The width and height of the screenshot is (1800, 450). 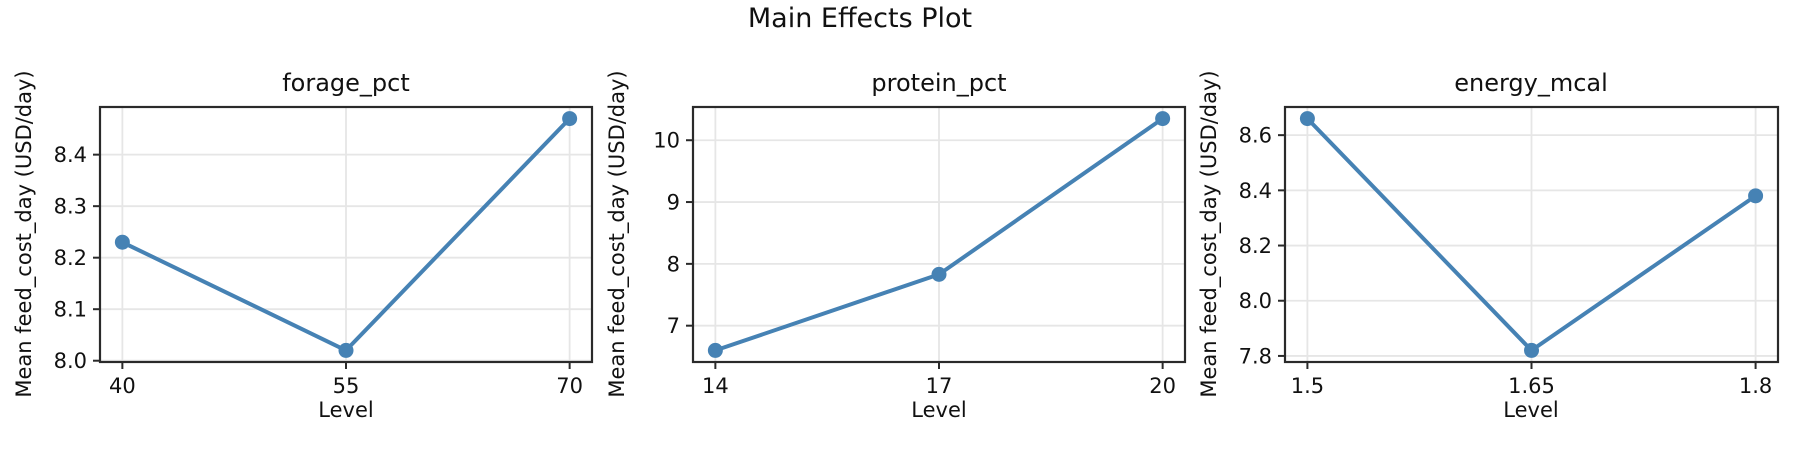 What do you see at coordinates (939, 83) in the screenshot?
I see `subplot-title-protein-pct: protein_pct` at bounding box center [939, 83].